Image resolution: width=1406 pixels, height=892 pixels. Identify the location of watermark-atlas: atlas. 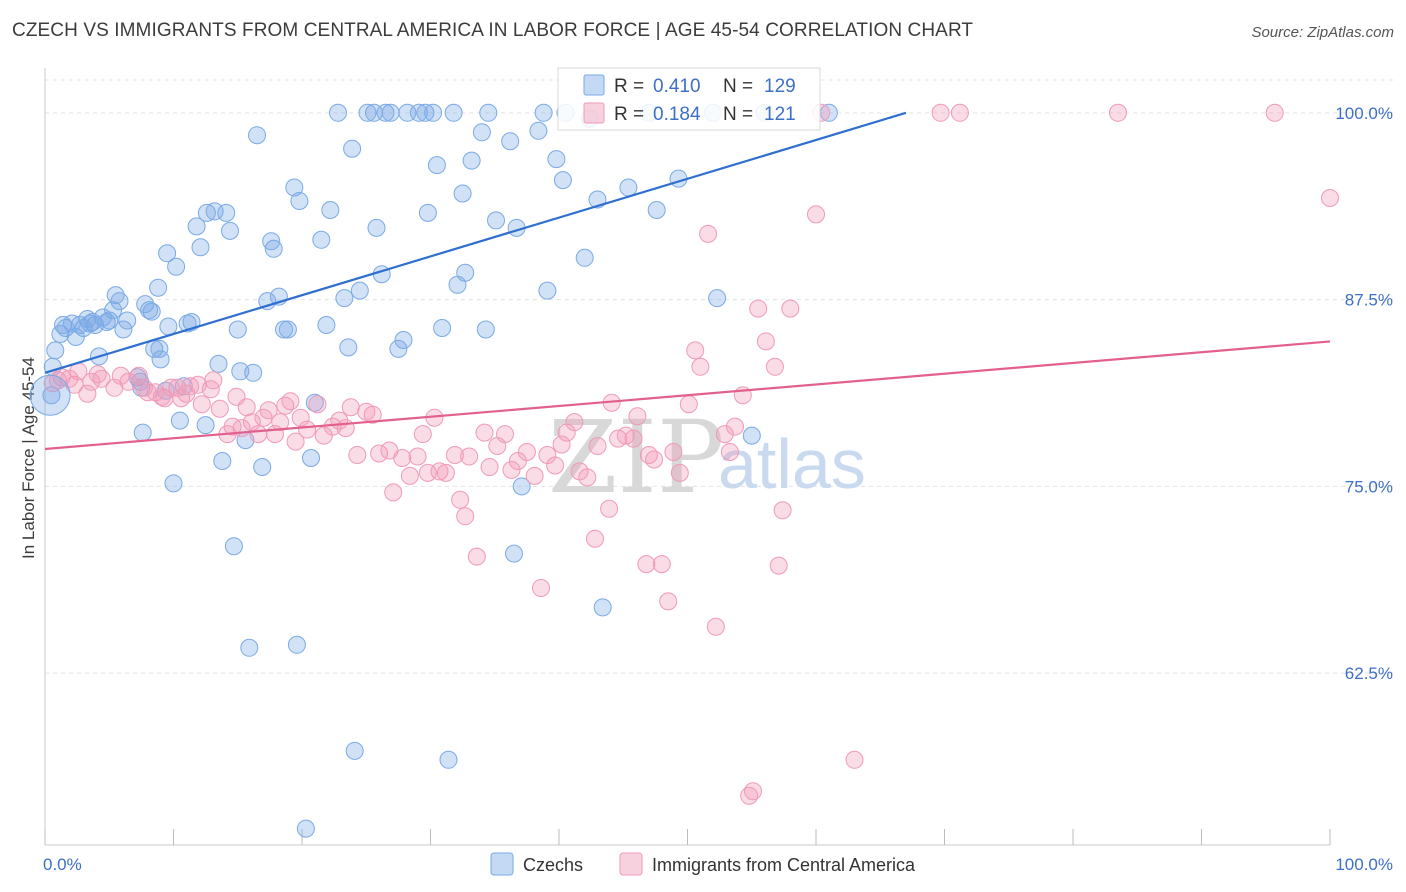
(792, 464).